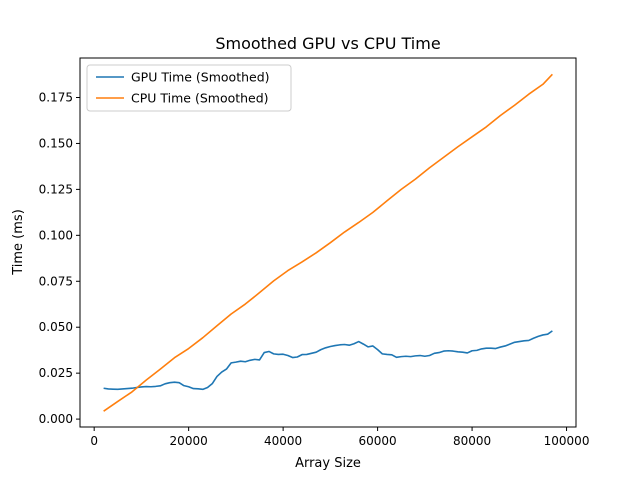  Describe the element at coordinates (56, 143) in the screenshot. I see `y-tick-label: 0.150` at that location.